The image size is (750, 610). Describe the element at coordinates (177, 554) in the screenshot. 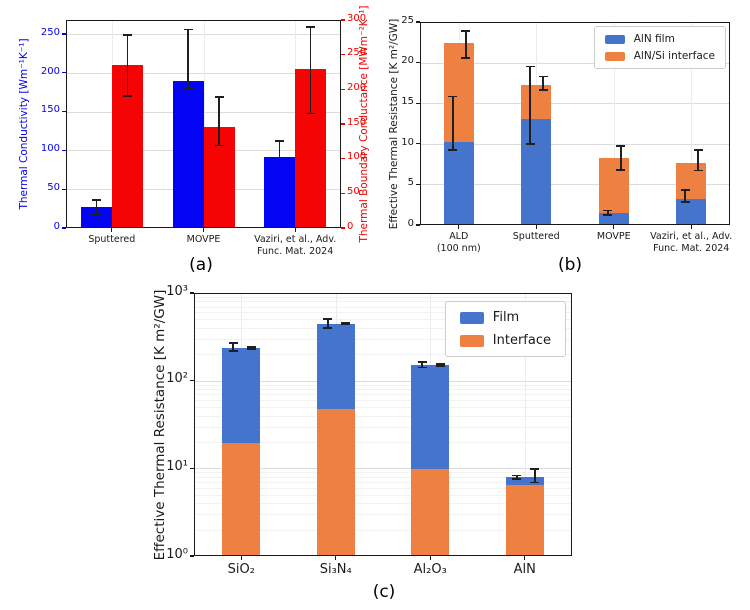

I see `y-tick-label: 10⁰` at that location.